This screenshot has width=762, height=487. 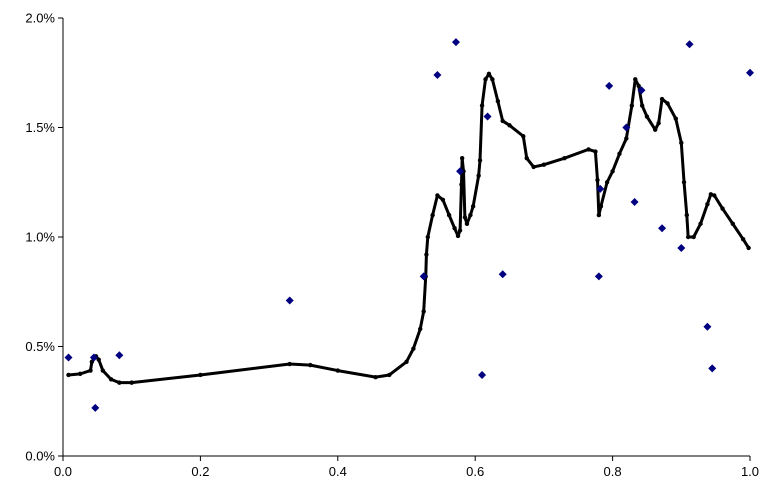 What do you see at coordinates (40, 18) in the screenshot?
I see `y-tick-label: 2.0%` at bounding box center [40, 18].